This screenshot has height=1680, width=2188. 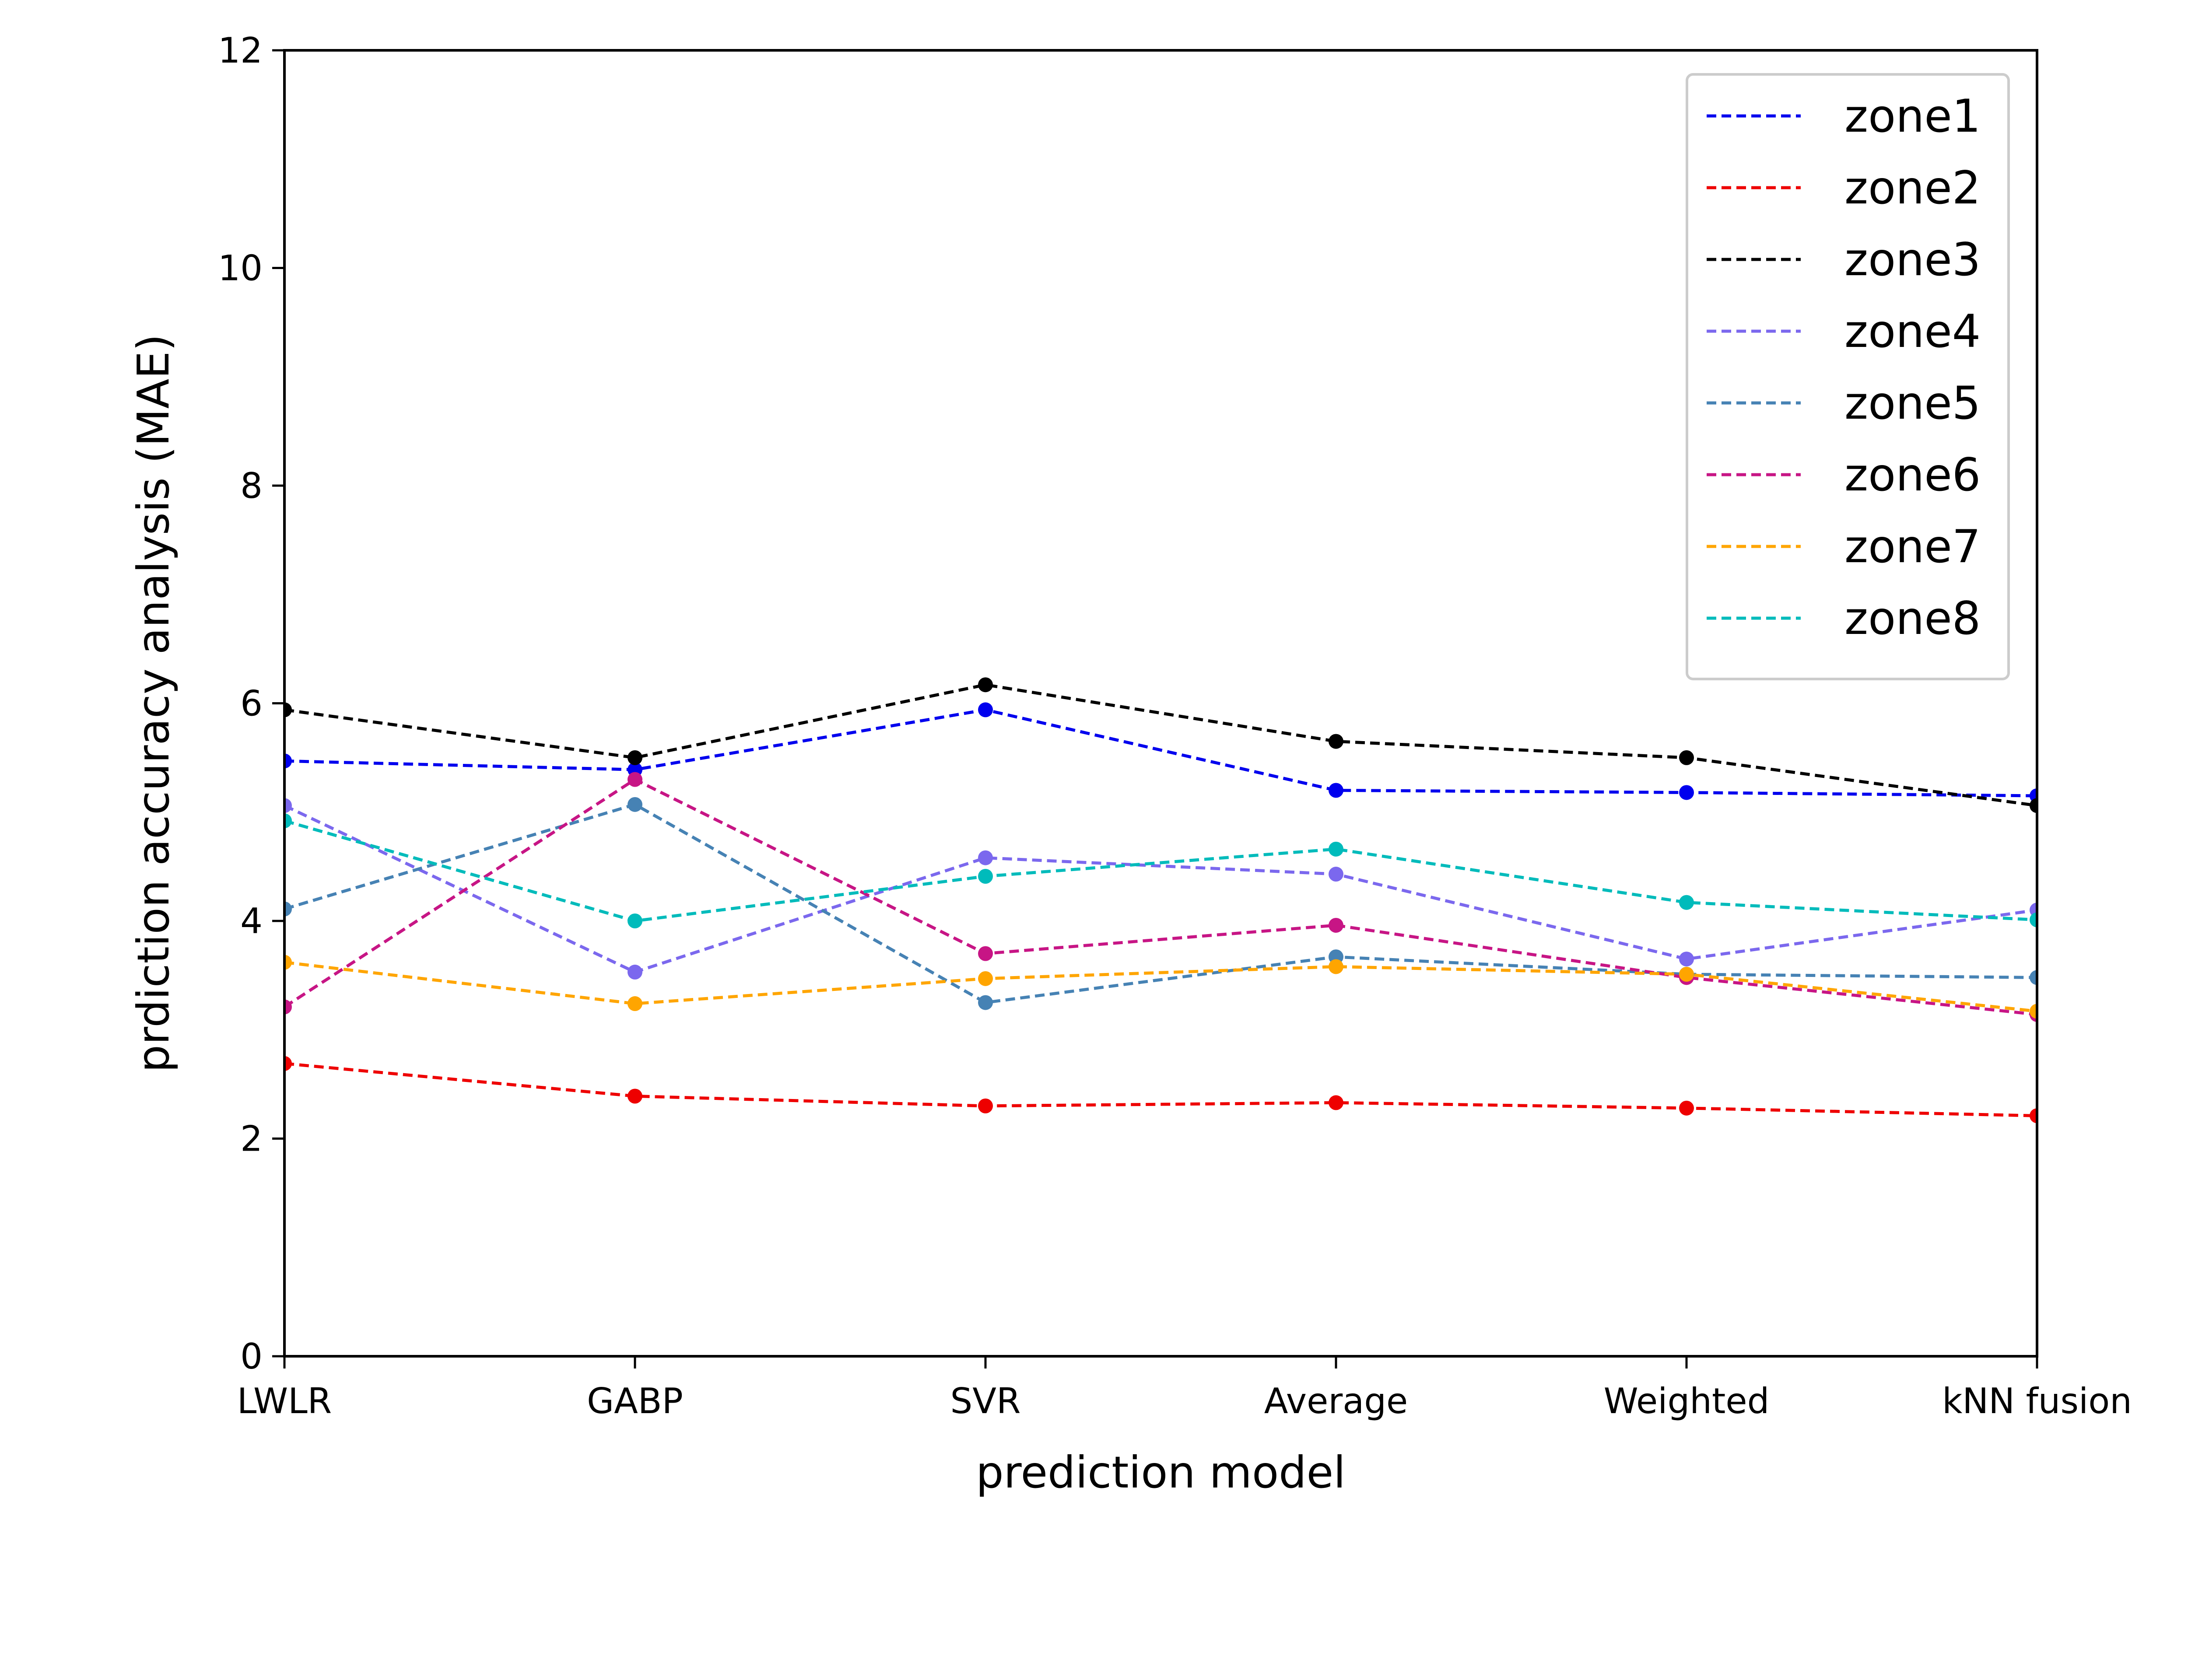 I want to click on legend-box, so click(x=1848, y=376).